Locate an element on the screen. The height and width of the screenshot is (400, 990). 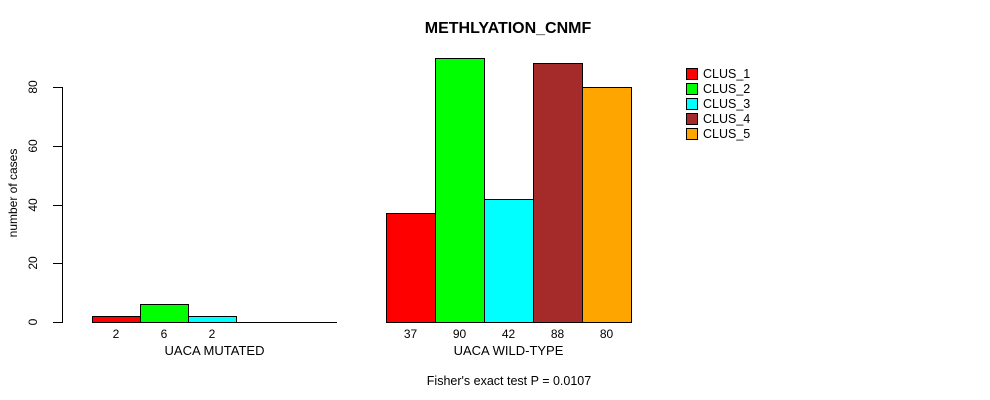
y-axis-tick-label: 0 is located at coordinates (33, 322).